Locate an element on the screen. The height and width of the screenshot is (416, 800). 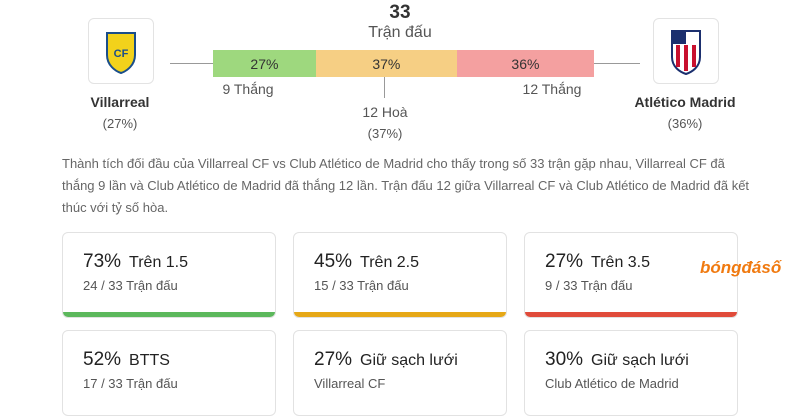
draws-pct: (37%) is located at coordinates (385, 133).